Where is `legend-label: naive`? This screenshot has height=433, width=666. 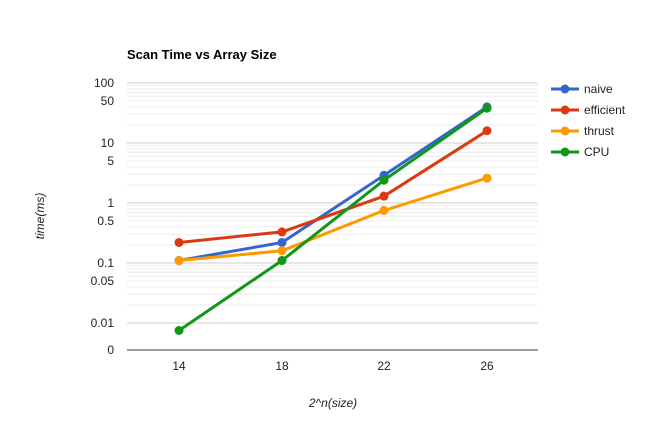
legend-label: naive is located at coordinates (598, 89).